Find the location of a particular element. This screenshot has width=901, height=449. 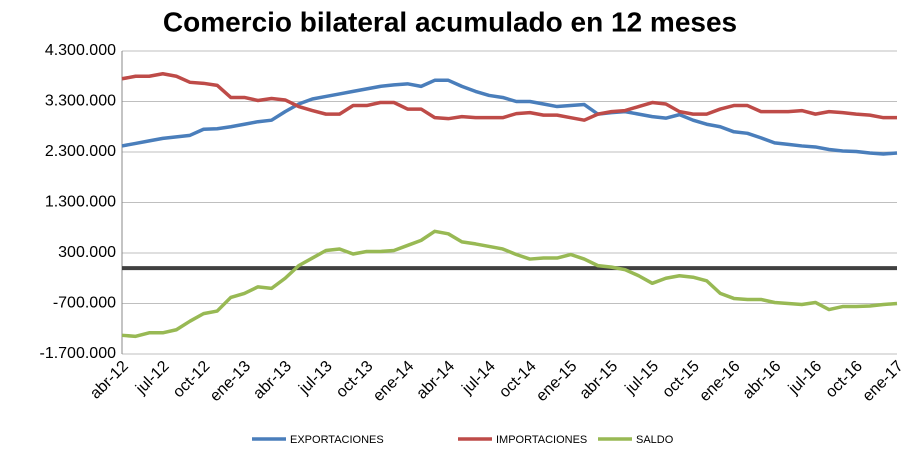

y-tick-label: 4.300.000 is located at coordinates (80, 50).